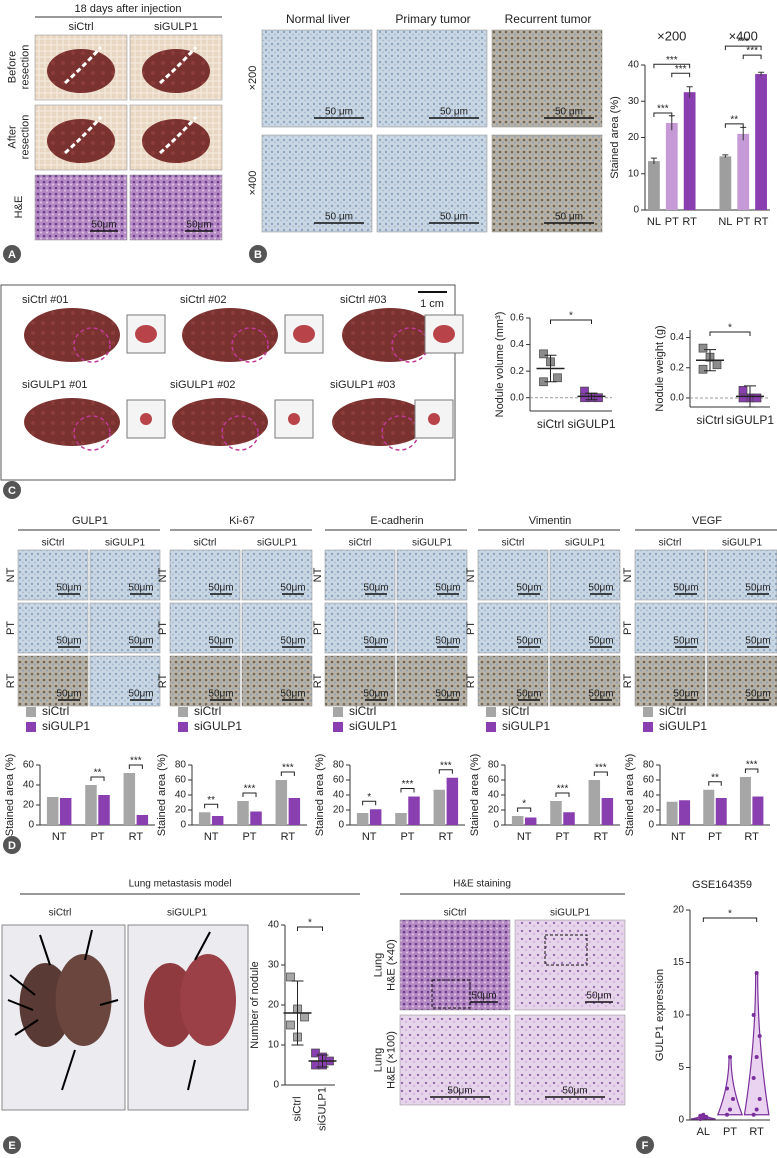 The image size is (777, 1158). I want to click on chart-title: GSE164359, so click(722, 885).